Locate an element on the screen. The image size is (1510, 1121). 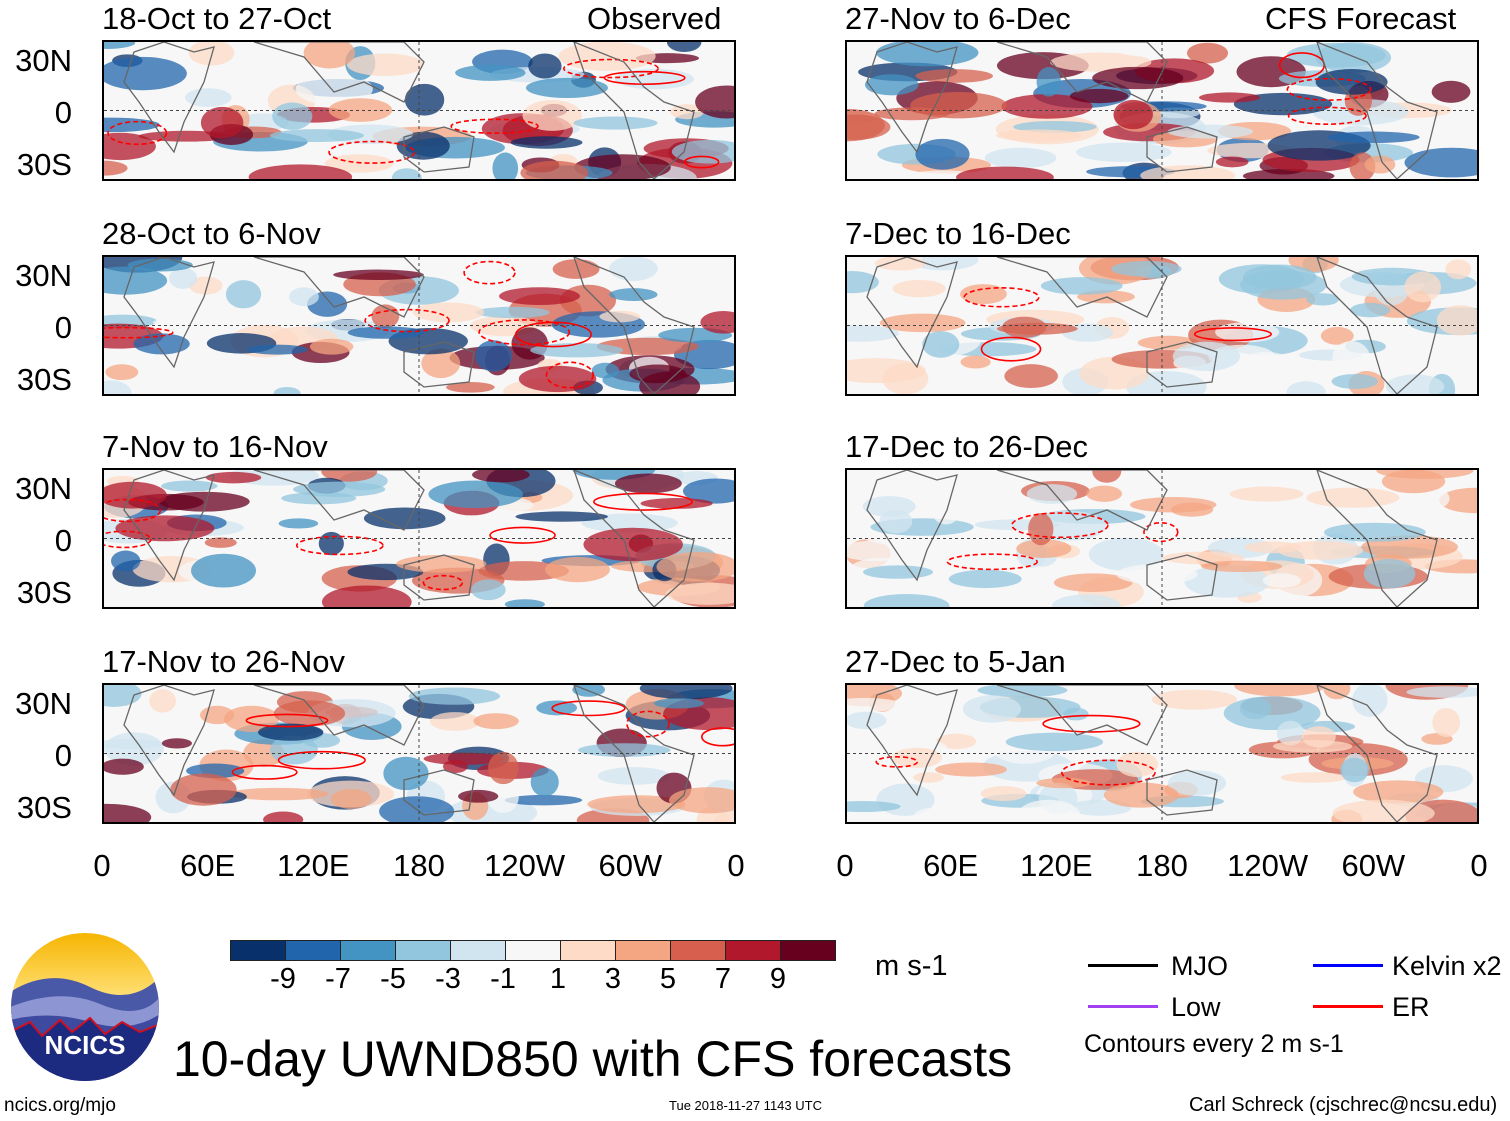
coastline-africa is located at coordinates (169, 526).